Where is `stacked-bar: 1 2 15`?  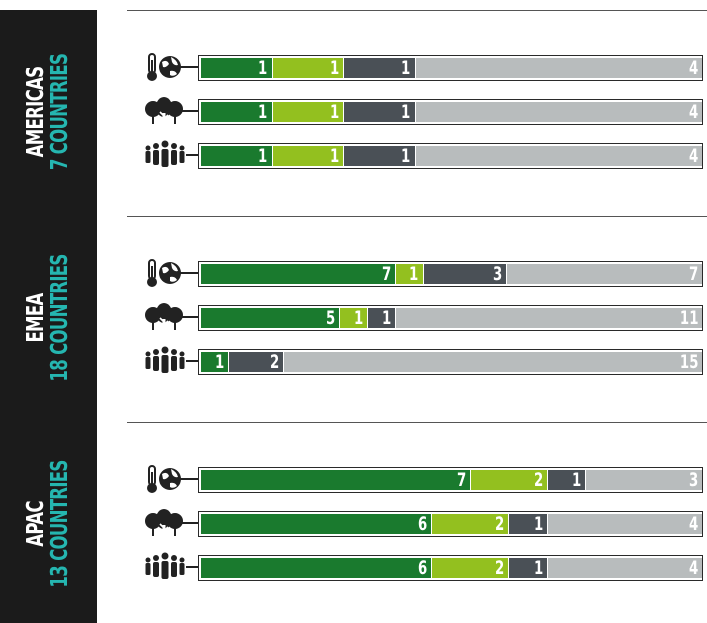
stacked-bar: 1 2 15 is located at coordinates (450, 362).